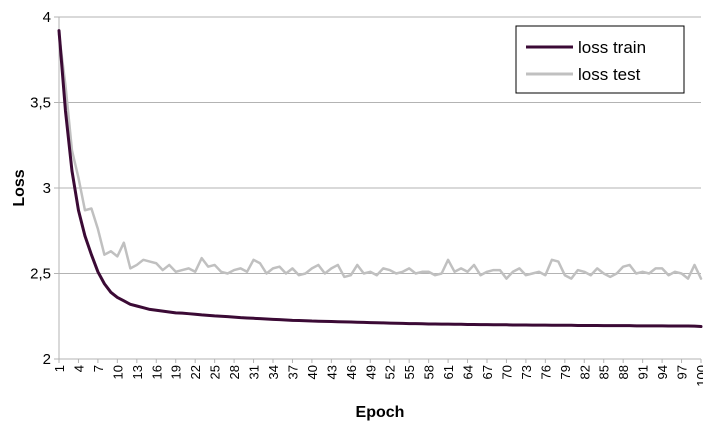 The height and width of the screenshot is (421, 703). I want to click on x-tick-label: 52, so click(390, 372).